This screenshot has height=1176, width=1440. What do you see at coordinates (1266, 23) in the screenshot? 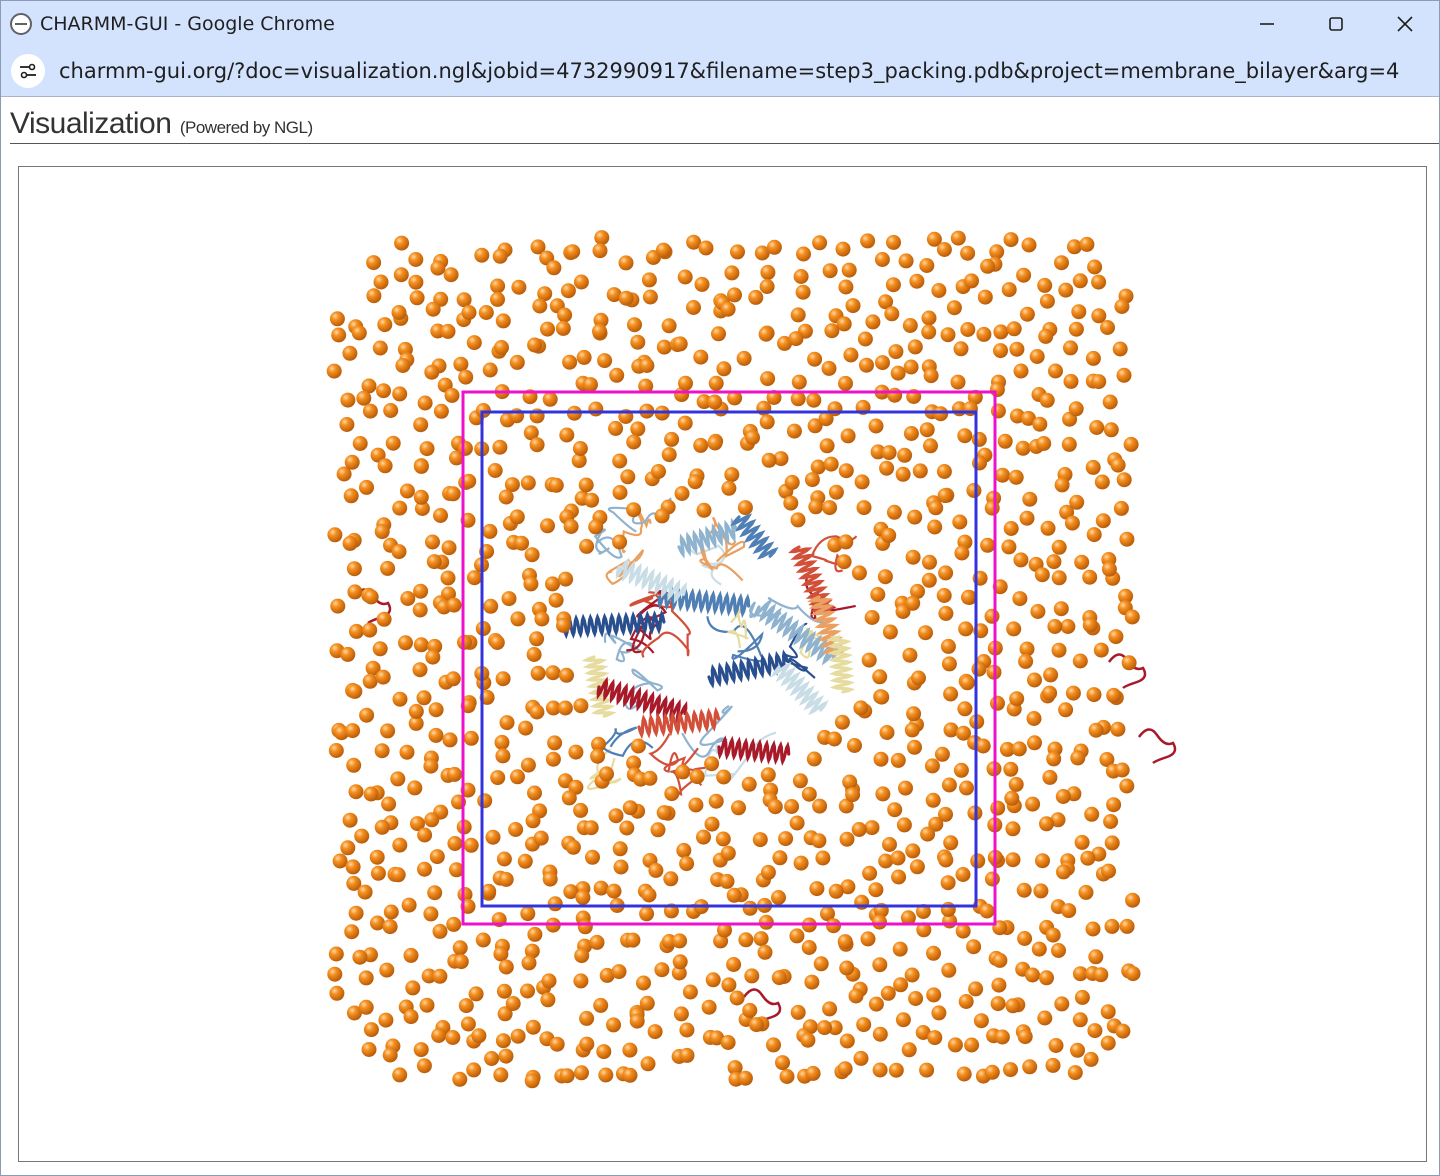
I see `minimize-button` at bounding box center [1266, 23].